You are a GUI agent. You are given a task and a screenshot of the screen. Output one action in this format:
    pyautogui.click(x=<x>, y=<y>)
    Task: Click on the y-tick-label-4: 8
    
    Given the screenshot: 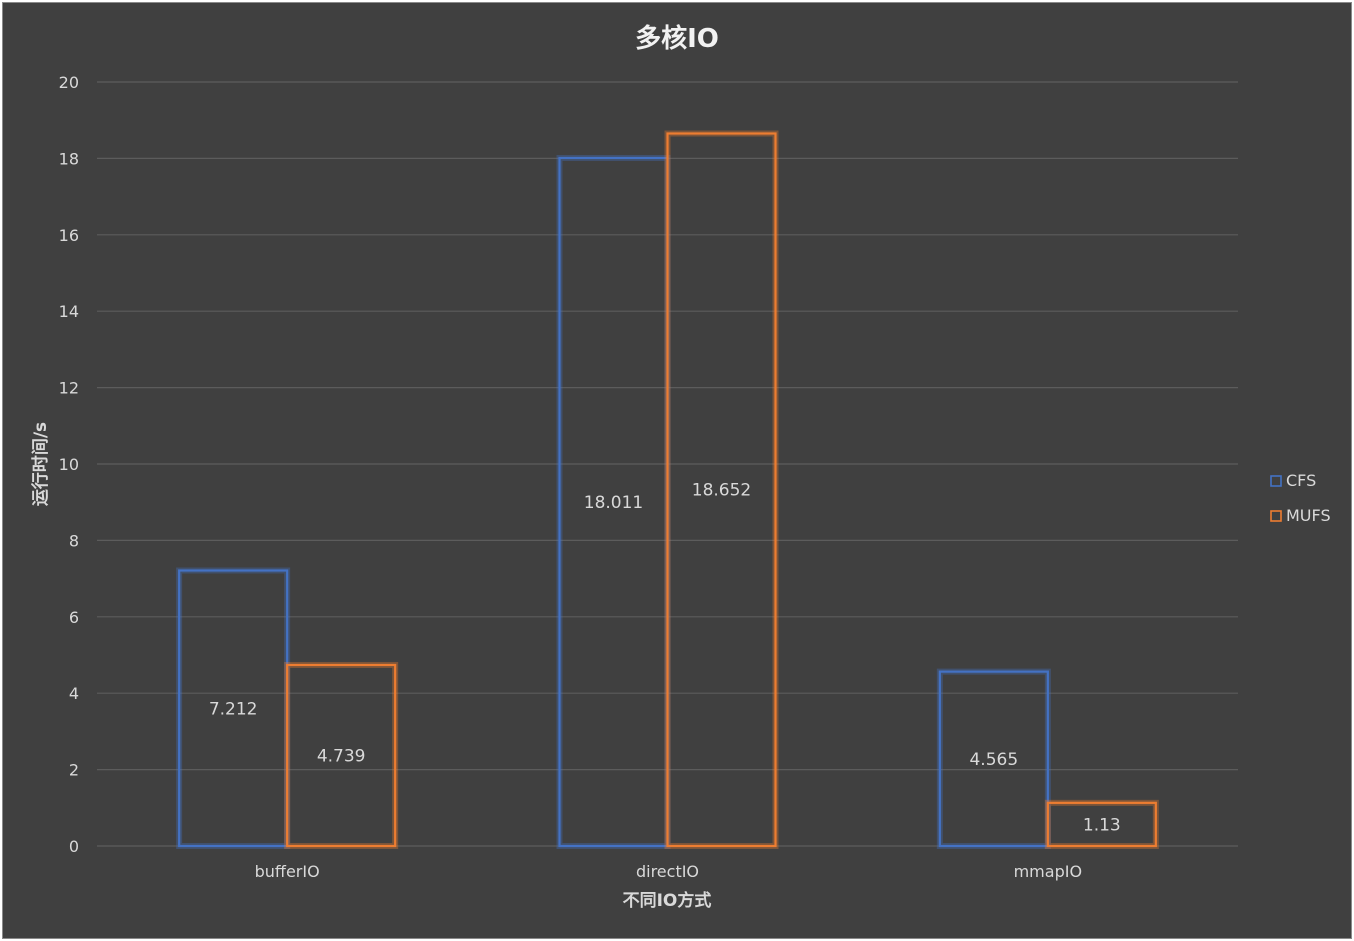 What is the action you would take?
    pyautogui.click(x=74, y=540)
    